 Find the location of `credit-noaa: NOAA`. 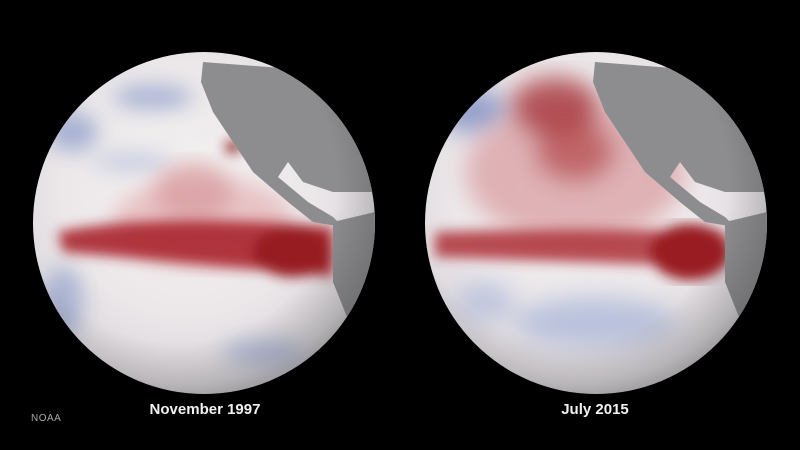

credit-noaa: NOAA is located at coordinates (46, 418).